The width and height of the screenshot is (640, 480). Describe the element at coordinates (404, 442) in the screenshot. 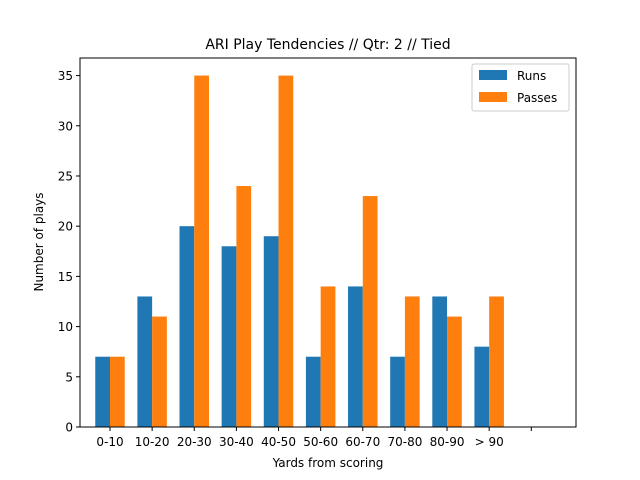

I see `x-tick-label-7: 70-80` at that location.